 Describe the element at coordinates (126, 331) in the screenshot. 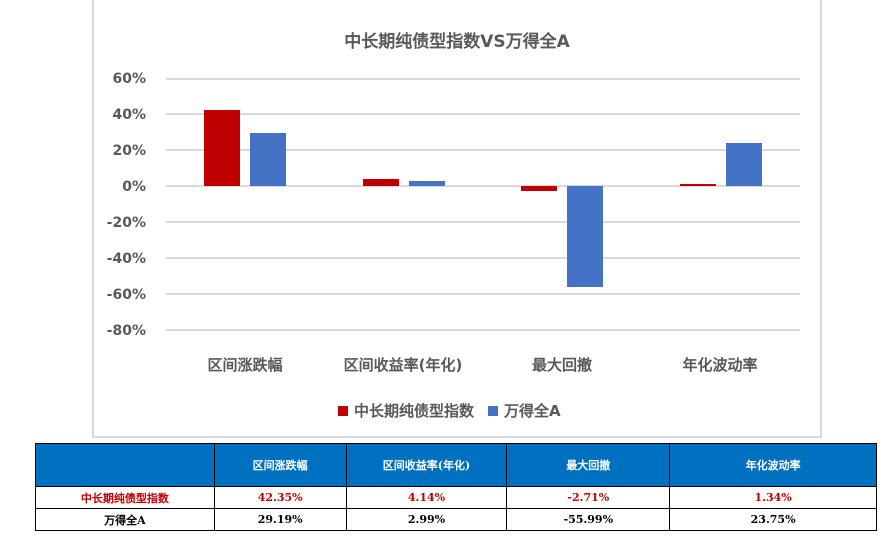

I see `y-tick-neg80: -80%` at that location.